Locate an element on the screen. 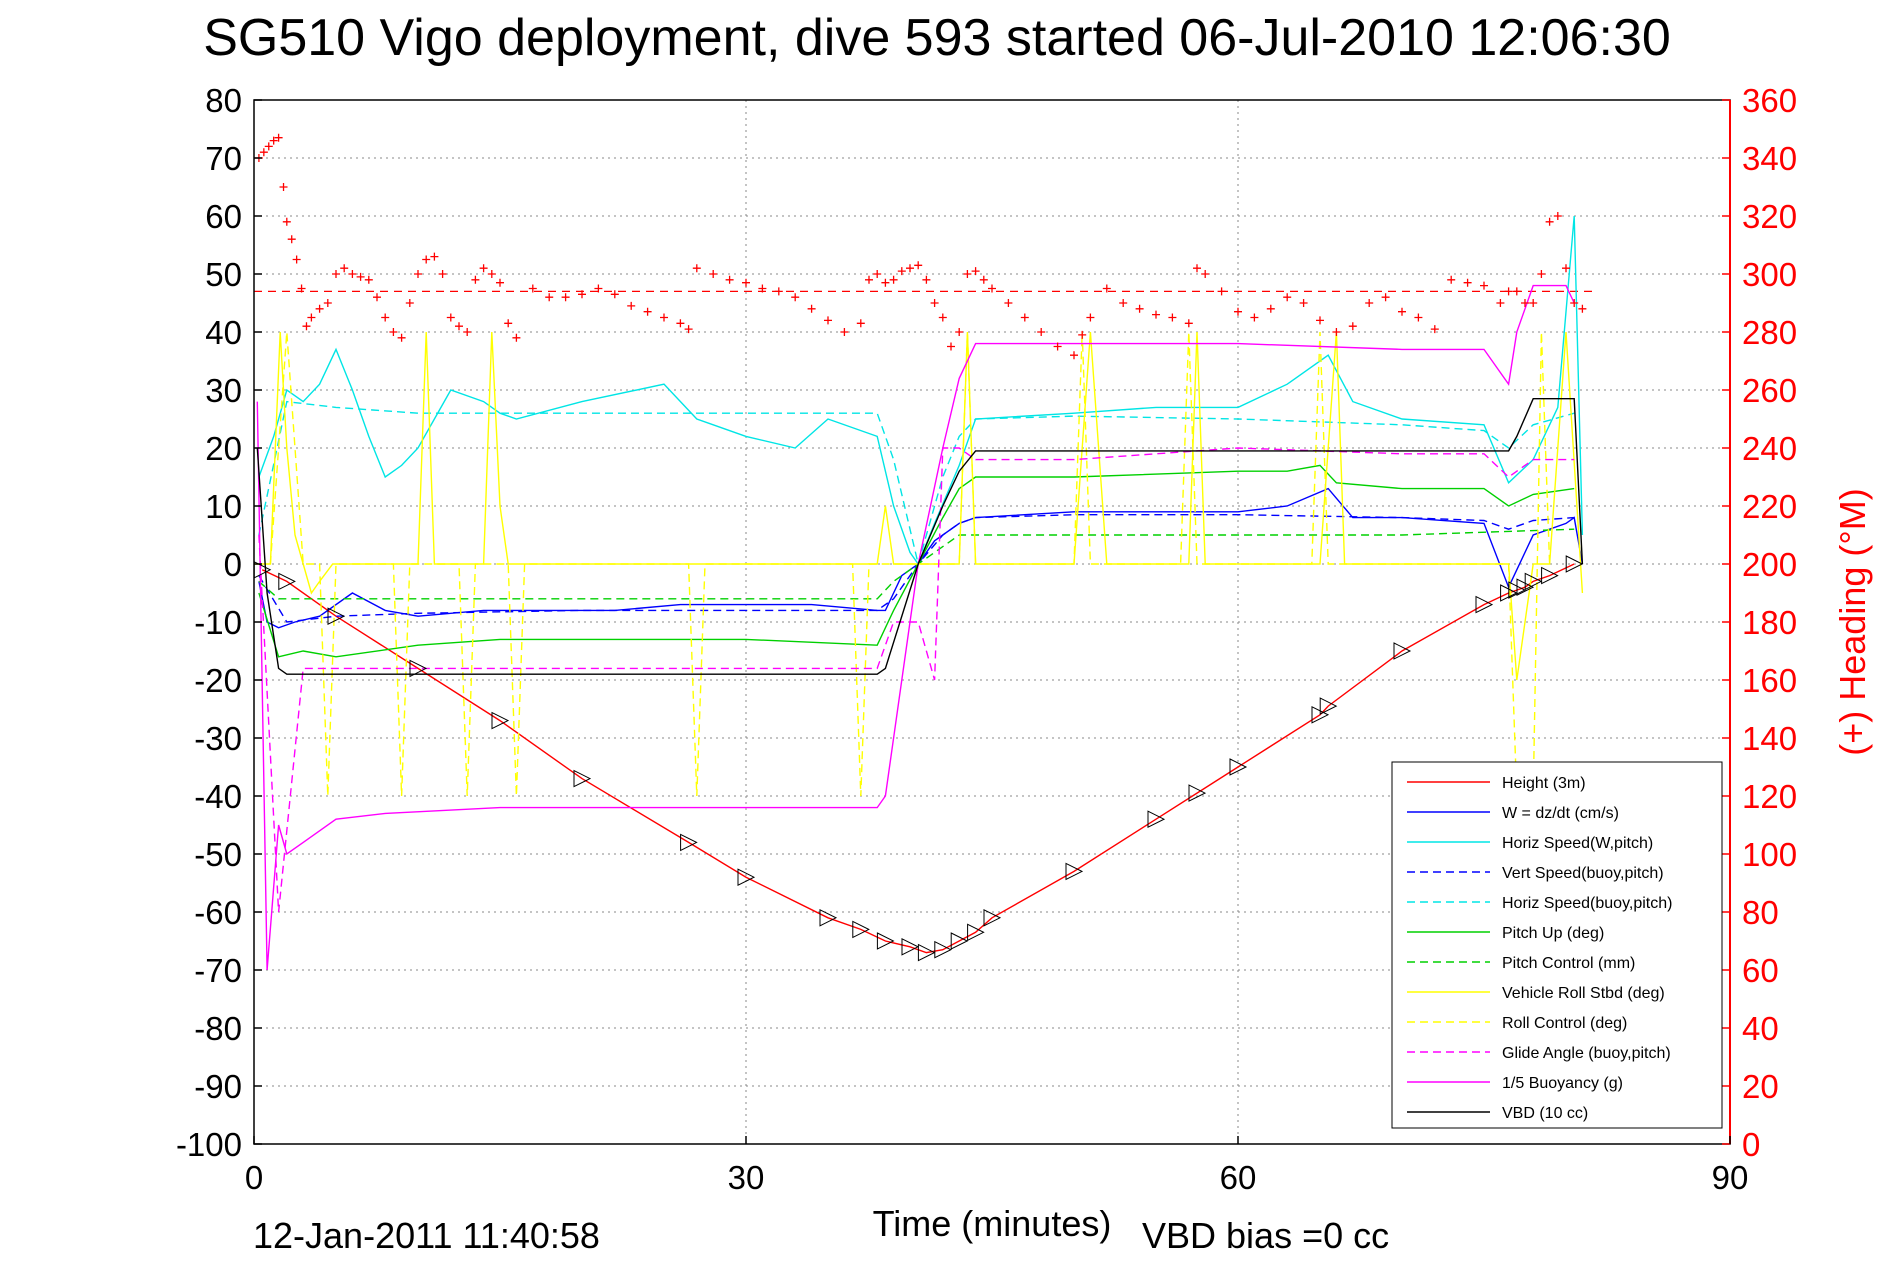 This screenshot has height=1262, width=1891. y-tick-label: -60 is located at coordinates (218, 912).